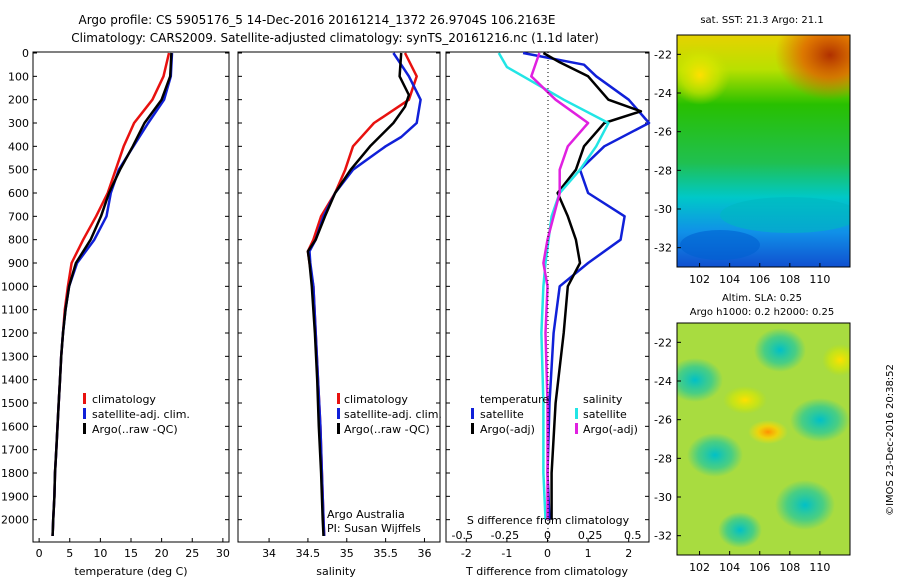 This screenshot has width=900, height=580. I want to click on t-difference-tick-label: 2, so click(628, 553).